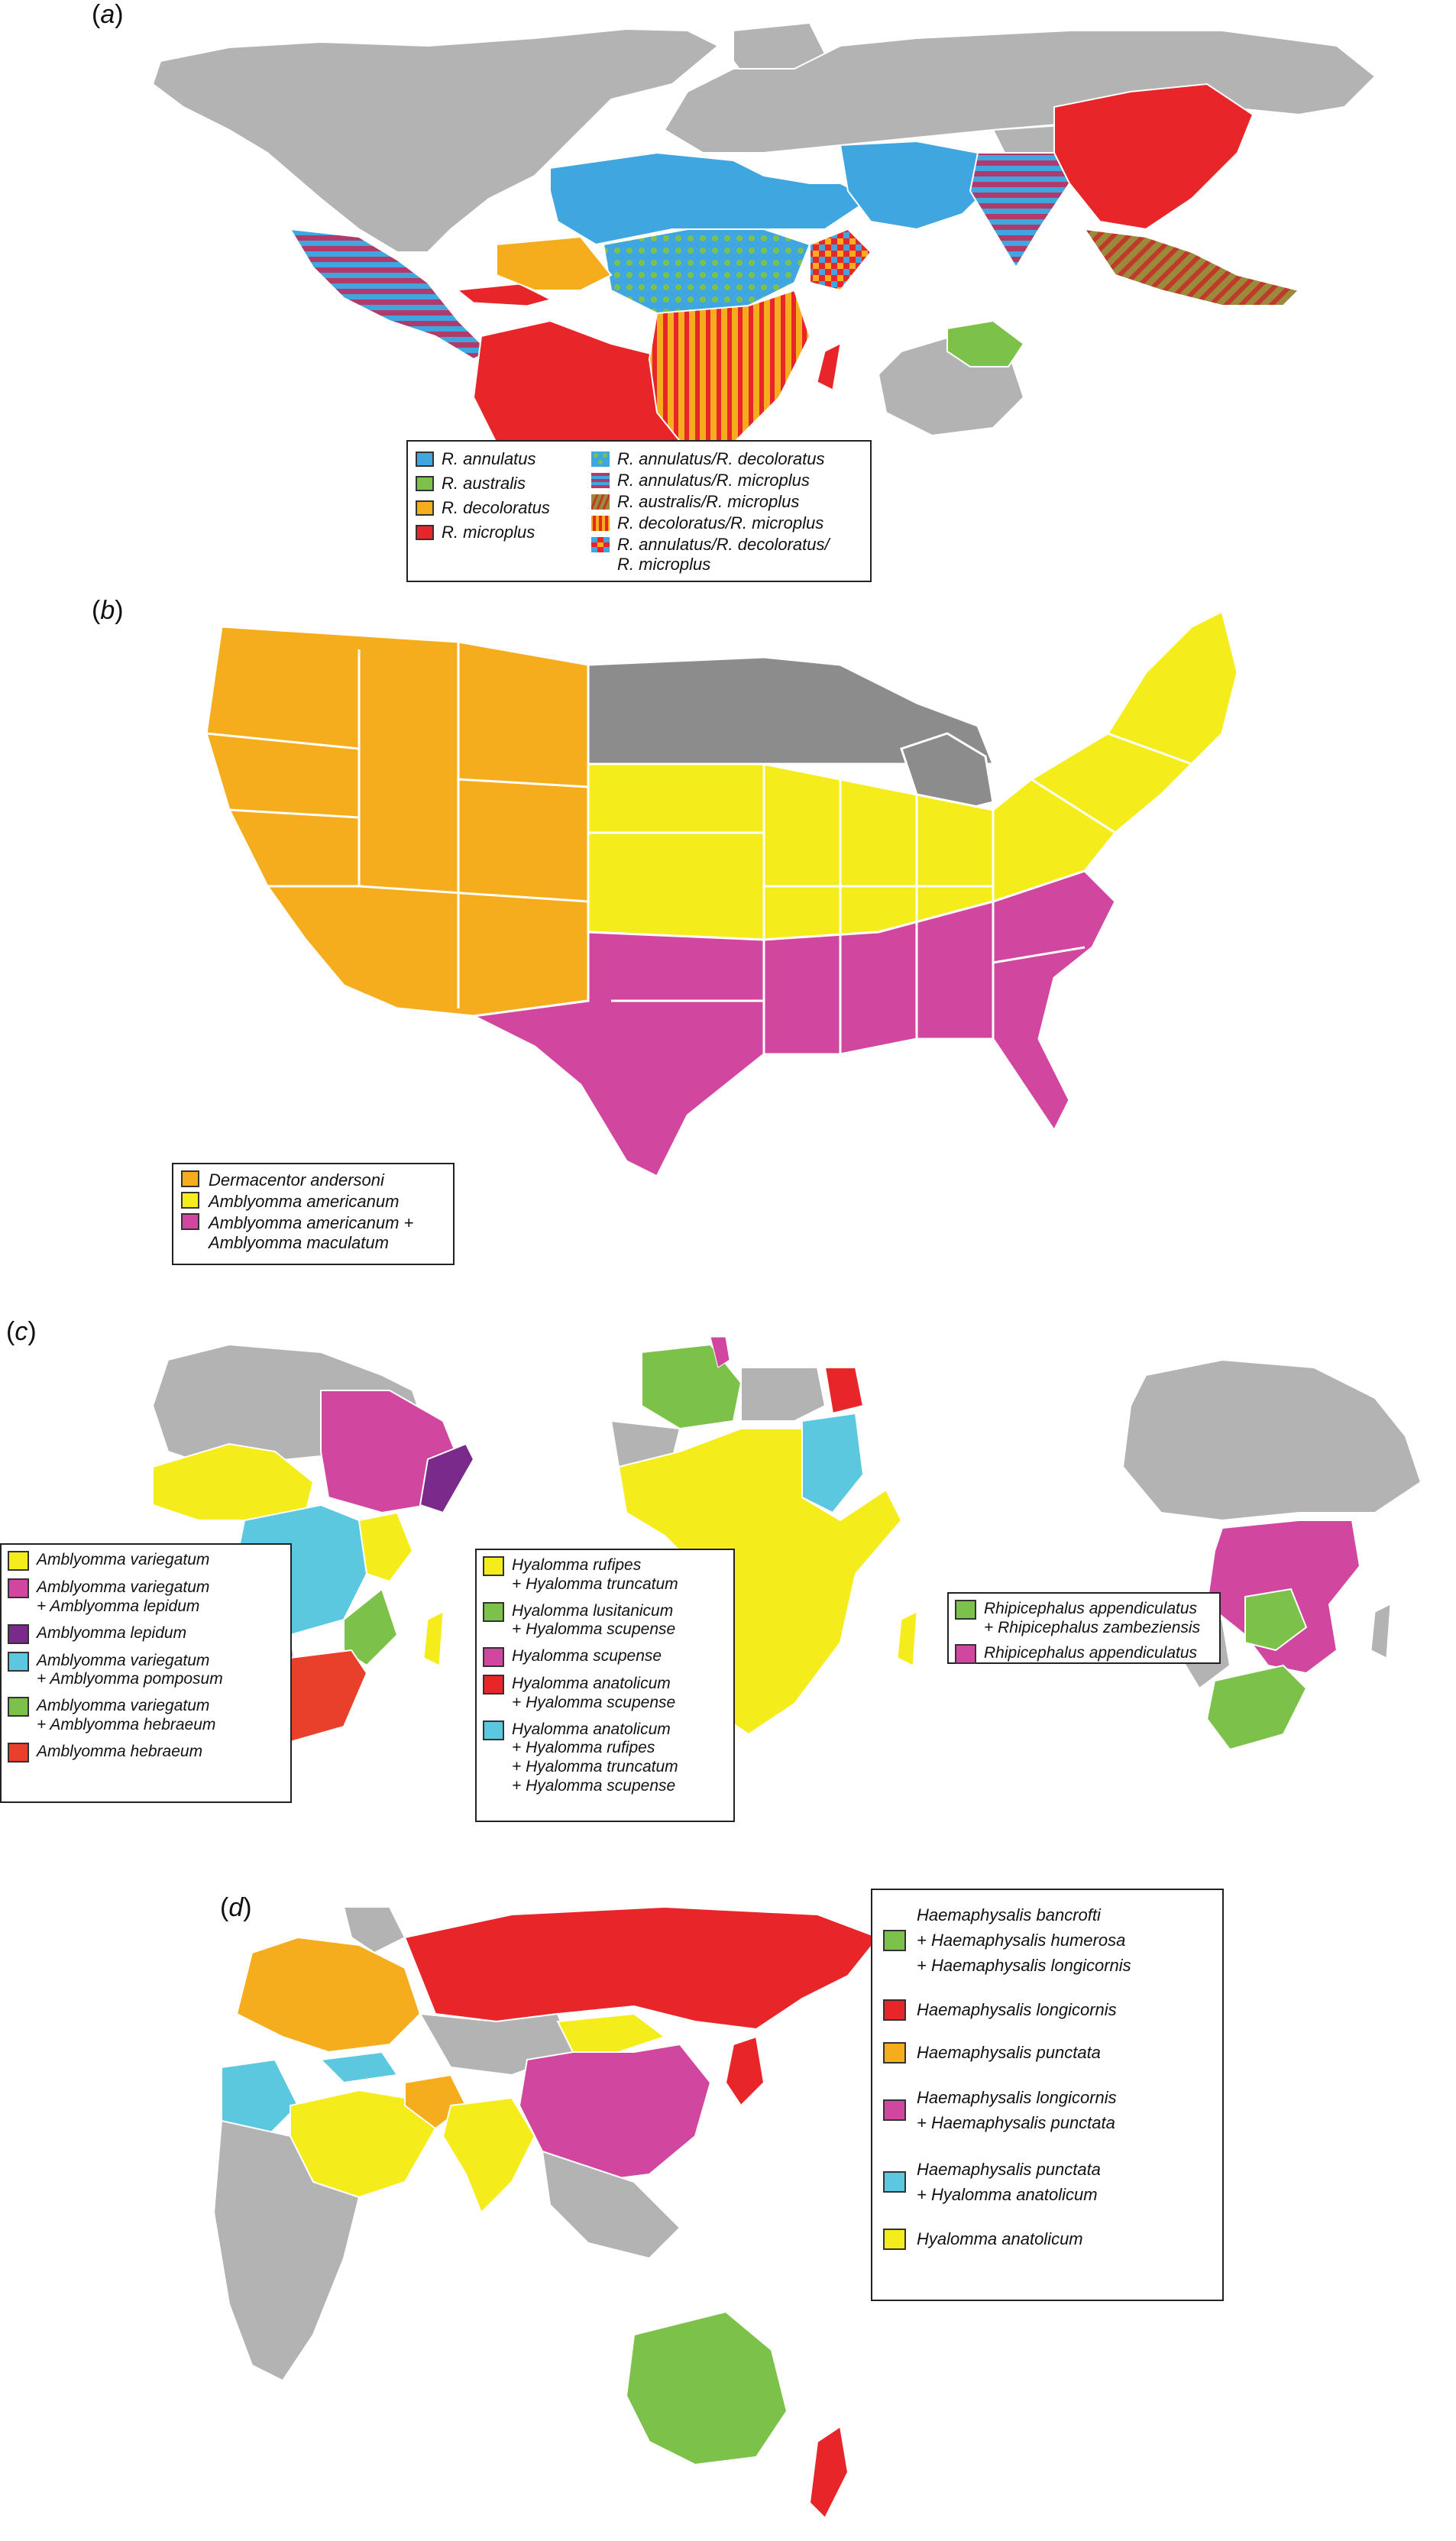  I want to click on legend-item-punctata: Haemaphysalis punctata, so click(1047, 2053).